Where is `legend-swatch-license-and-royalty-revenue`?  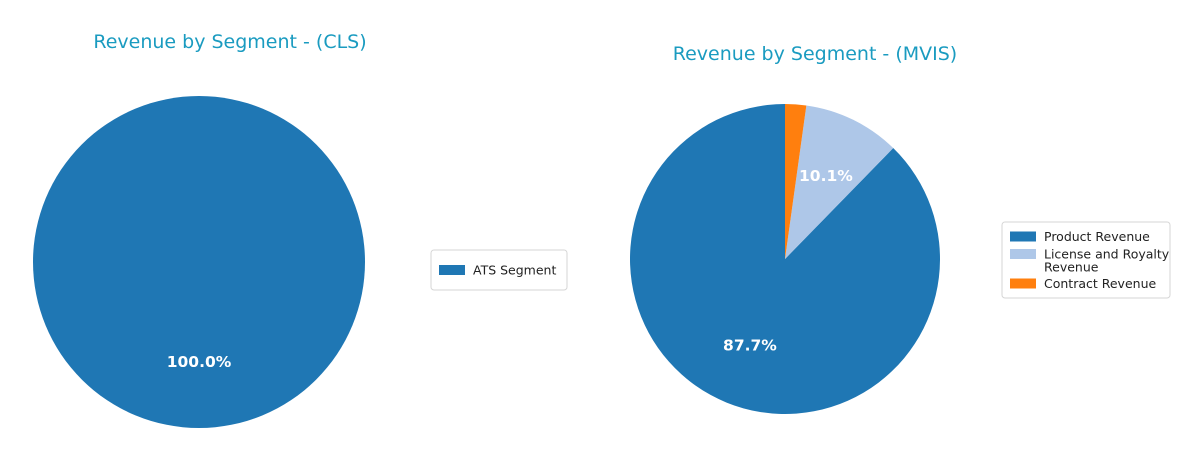 legend-swatch-license-and-royalty-revenue is located at coordinates (1023, 254).